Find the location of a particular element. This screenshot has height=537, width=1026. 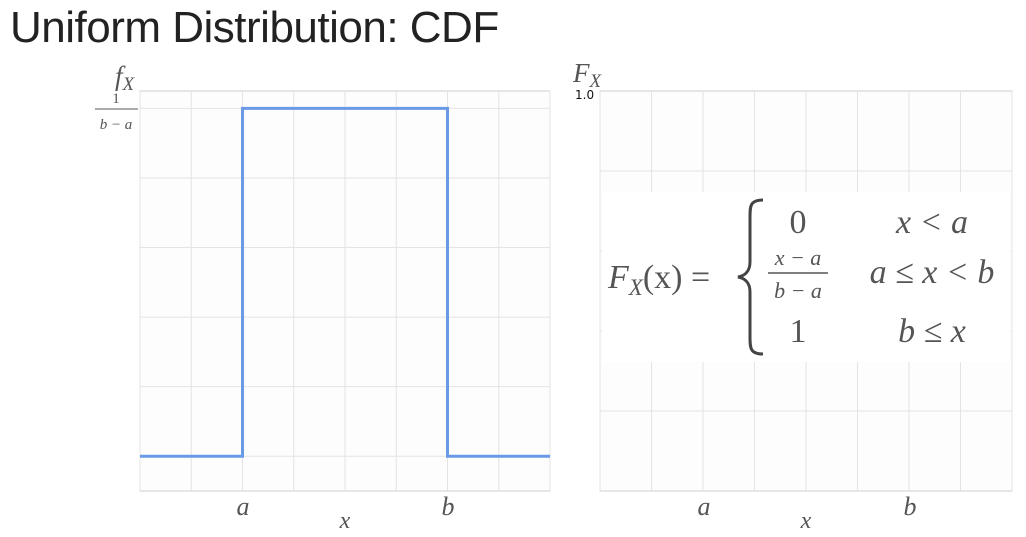

formula-brace is located at coordinates (750, 277).